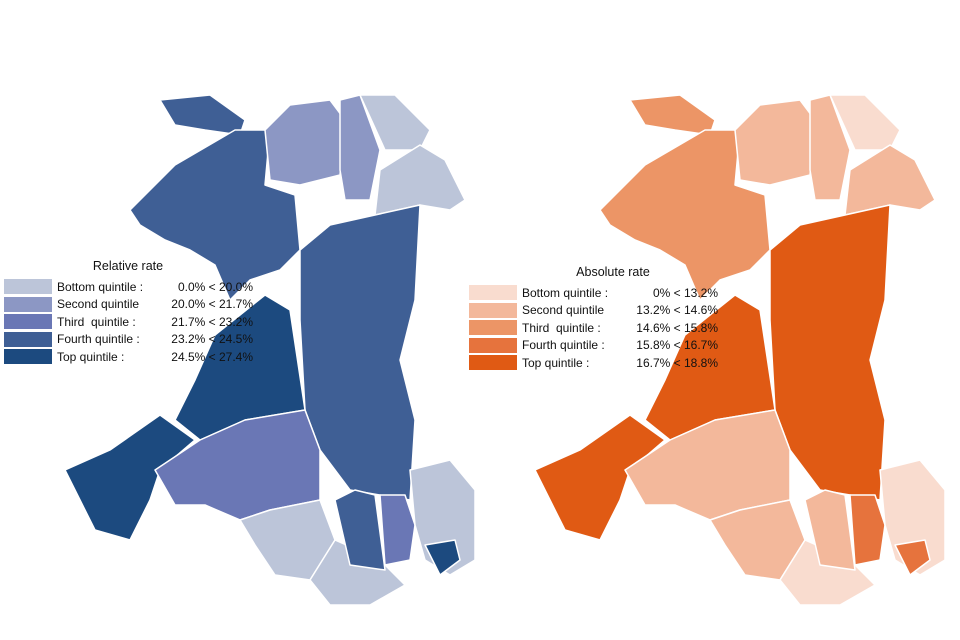  I want to click on quintile-range: 20.0% < 21.7%, so click(212, 304).